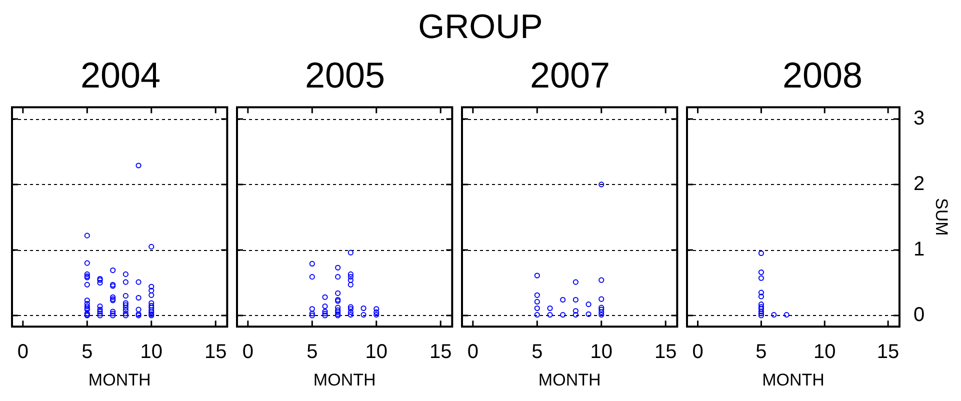 The height and width of the screenshot is (401, 961). What do you see at coordinates (919, 183) in the screenshot?
I see `y-tick-label: 2` at bounding box center [919, 183].